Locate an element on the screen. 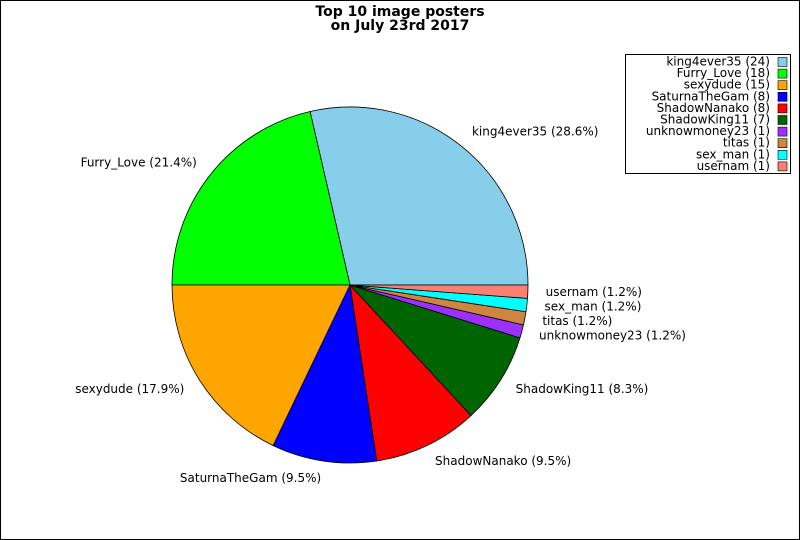 The image size is (800, 540). legend-label: SaturnaTheGam (8) is located at coordinates (711, 96).